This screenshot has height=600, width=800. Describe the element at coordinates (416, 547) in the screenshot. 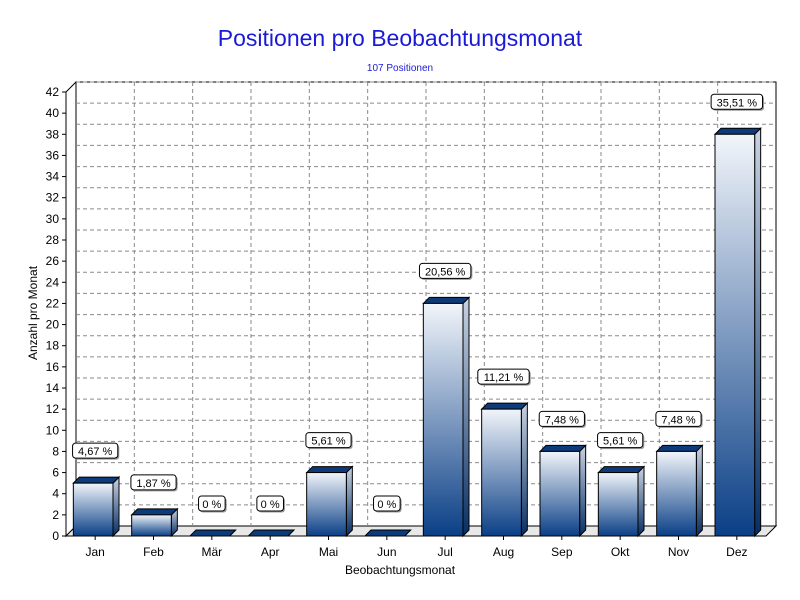

I see `x-axis-ticks: Jan Feb Mär Apr Mai Jun Jul Aug Sep Okt Nov Dez` at that location.